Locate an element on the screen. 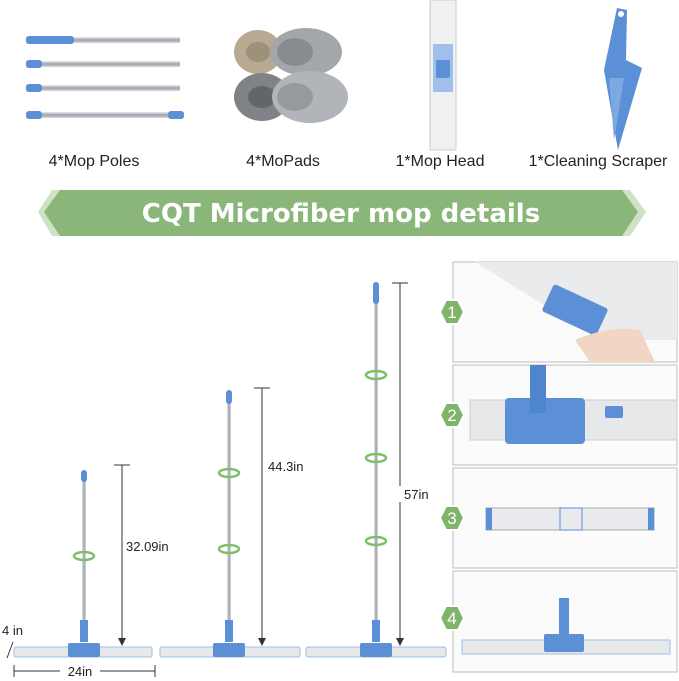  step-badge-1: 1 is located at coordinates (452, 312).